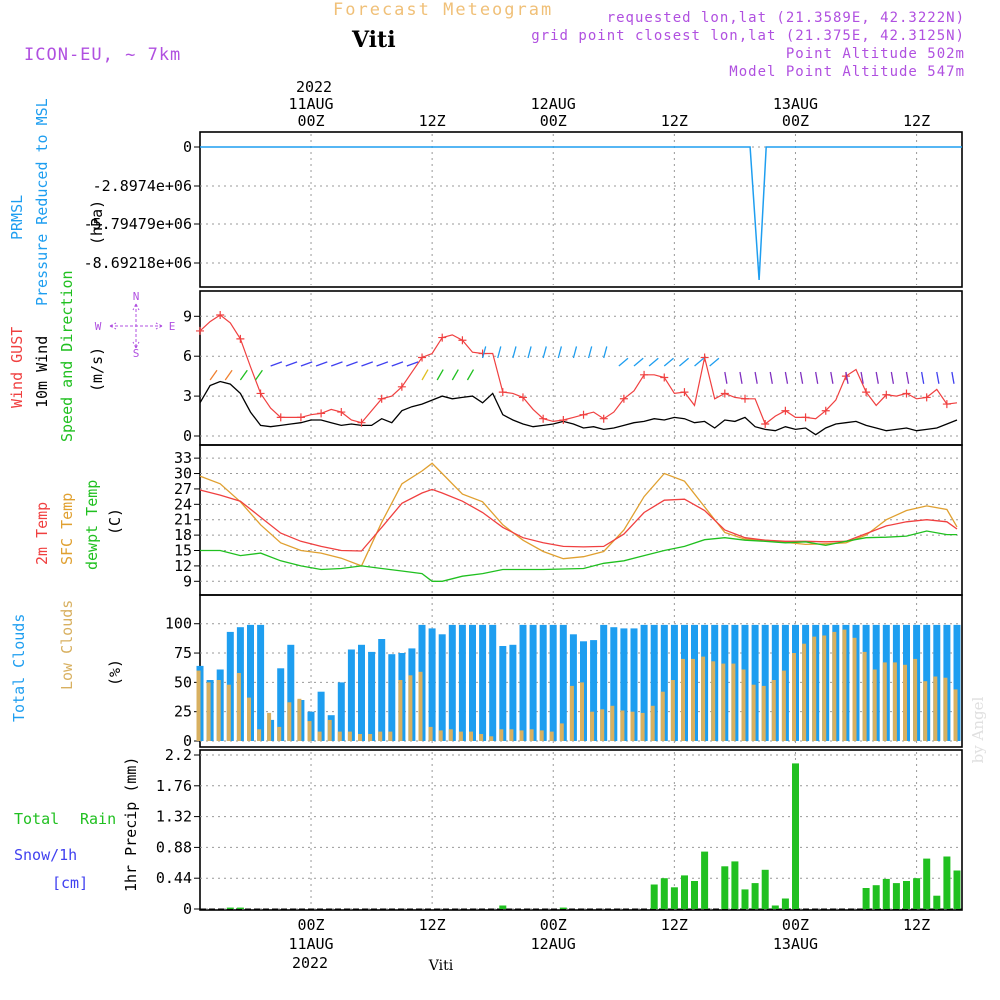  Describe the element at coordinates (578, 408) in the screenshot. I see `wind-10m-line` at that location.